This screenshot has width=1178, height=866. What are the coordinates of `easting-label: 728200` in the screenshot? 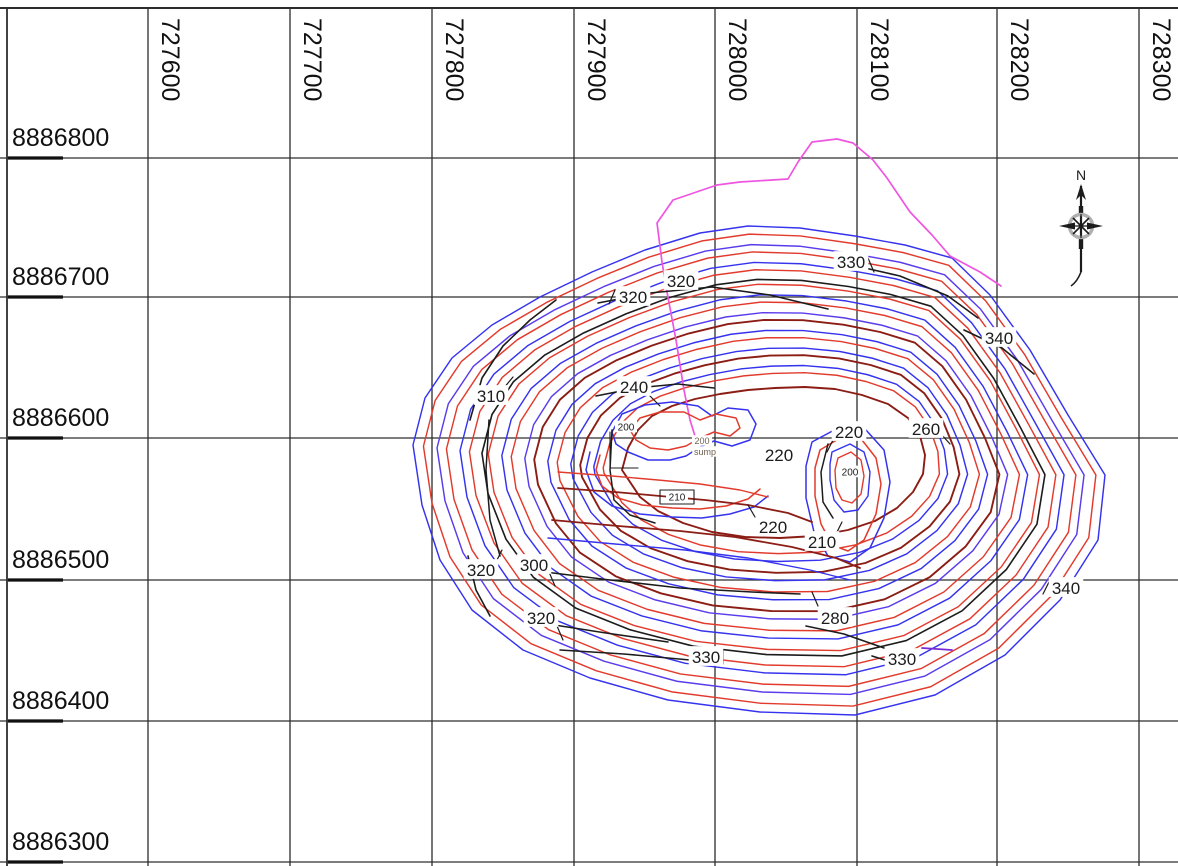 It's located at (1019, 59).